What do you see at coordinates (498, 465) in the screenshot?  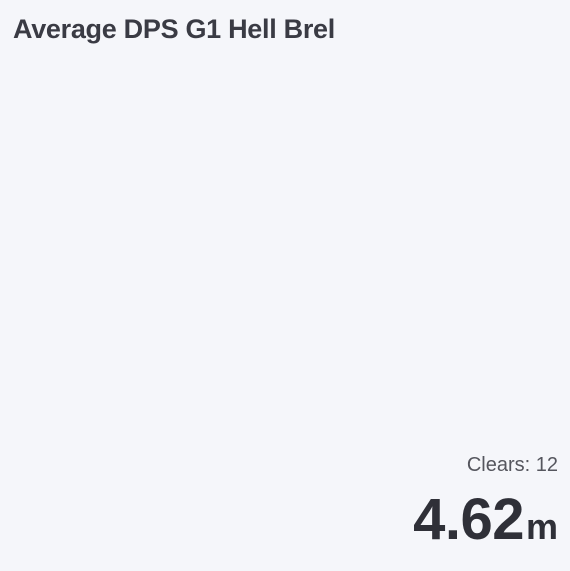 I see `clears-label: Clears:` at bounding box center [498, 465].